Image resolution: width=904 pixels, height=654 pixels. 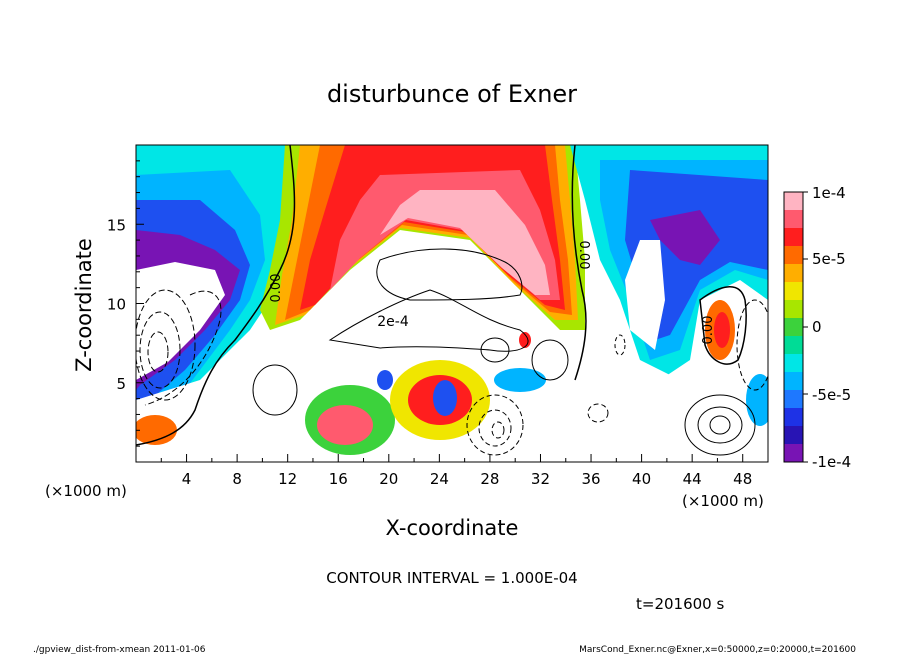 What do you see at coordinates (829, 259) in the screenshot?
I see `colorbar-label: 5e-5` at bounding box center [829, 259].